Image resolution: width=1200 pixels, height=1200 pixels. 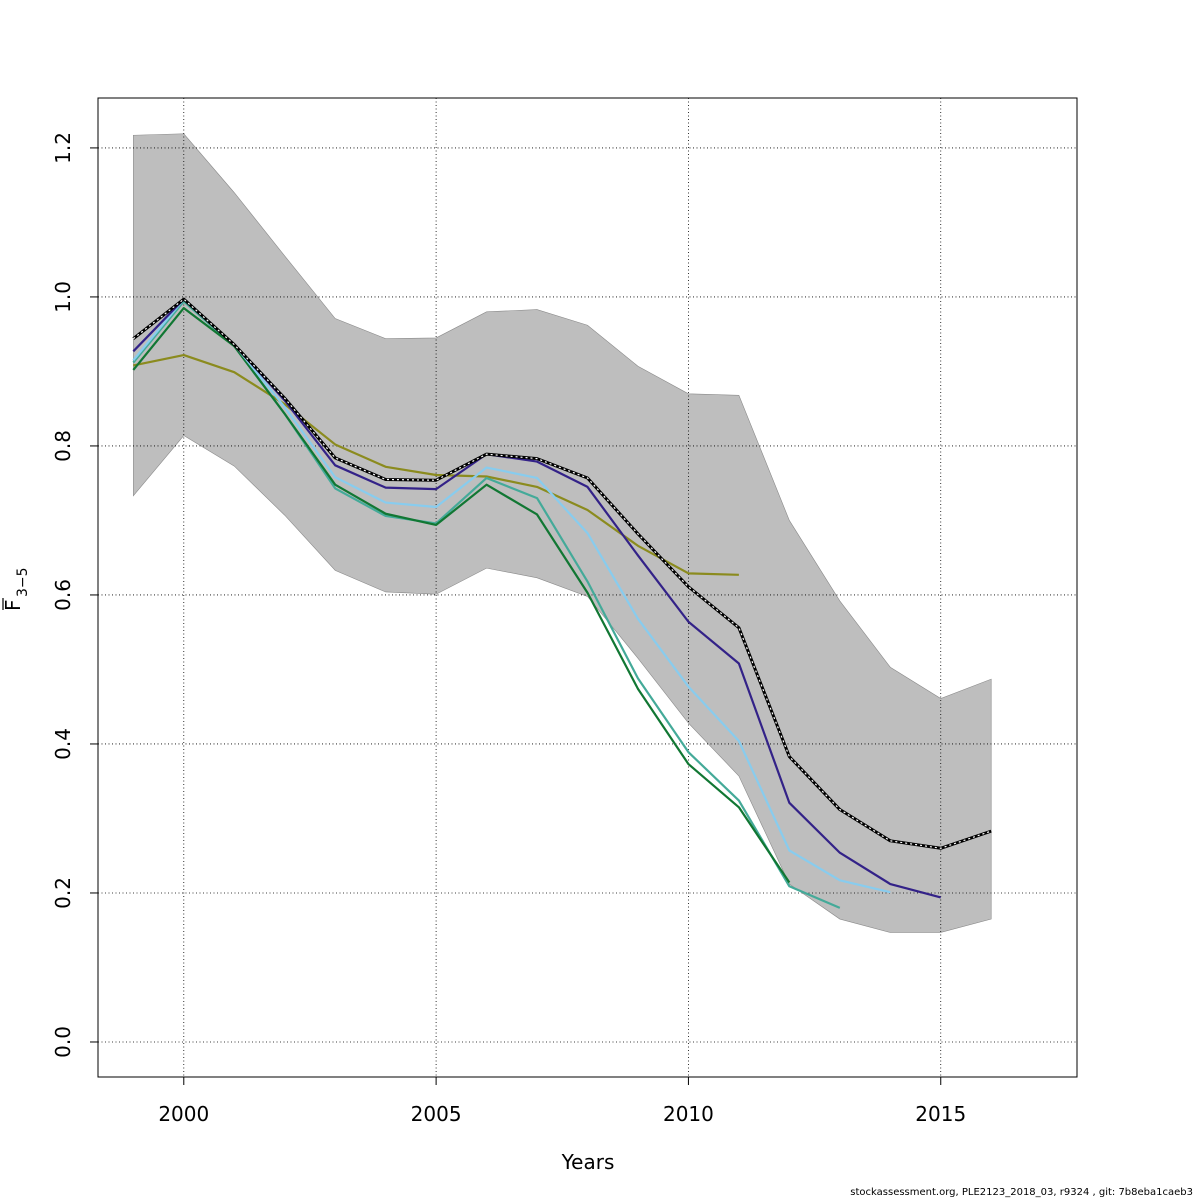 I want to click on y-axis-title: F 3−5, so click(x=16, y=589).